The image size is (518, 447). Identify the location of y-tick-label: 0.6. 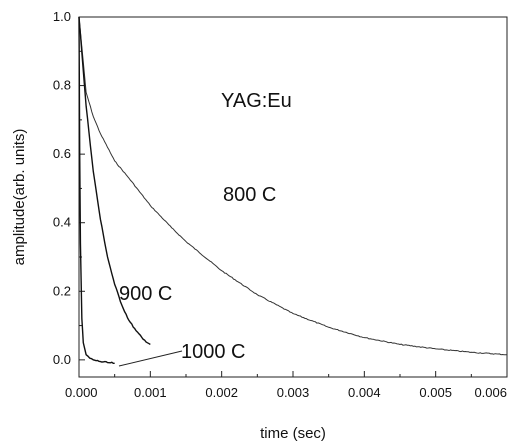
(62, 153).